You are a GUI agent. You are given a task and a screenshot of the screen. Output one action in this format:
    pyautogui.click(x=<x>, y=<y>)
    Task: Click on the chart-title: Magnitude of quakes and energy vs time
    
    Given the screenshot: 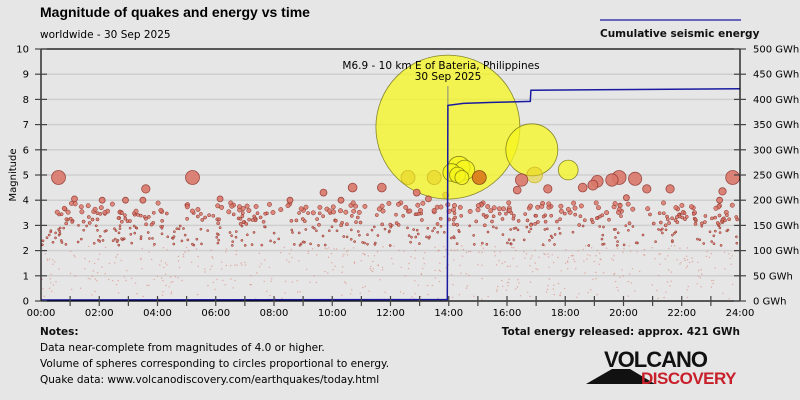 What is the action you would take?
    pyautogui.click(x=175, y=12)
    